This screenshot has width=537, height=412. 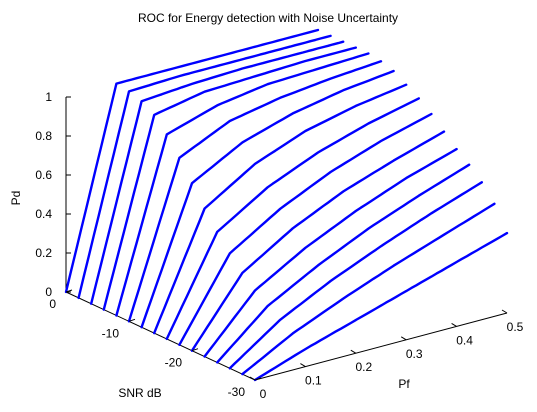 What do you see at coordinates (174, 363) in the screenshot?
I see `snr-tick-label: -20` at bounding box center [174, 363].